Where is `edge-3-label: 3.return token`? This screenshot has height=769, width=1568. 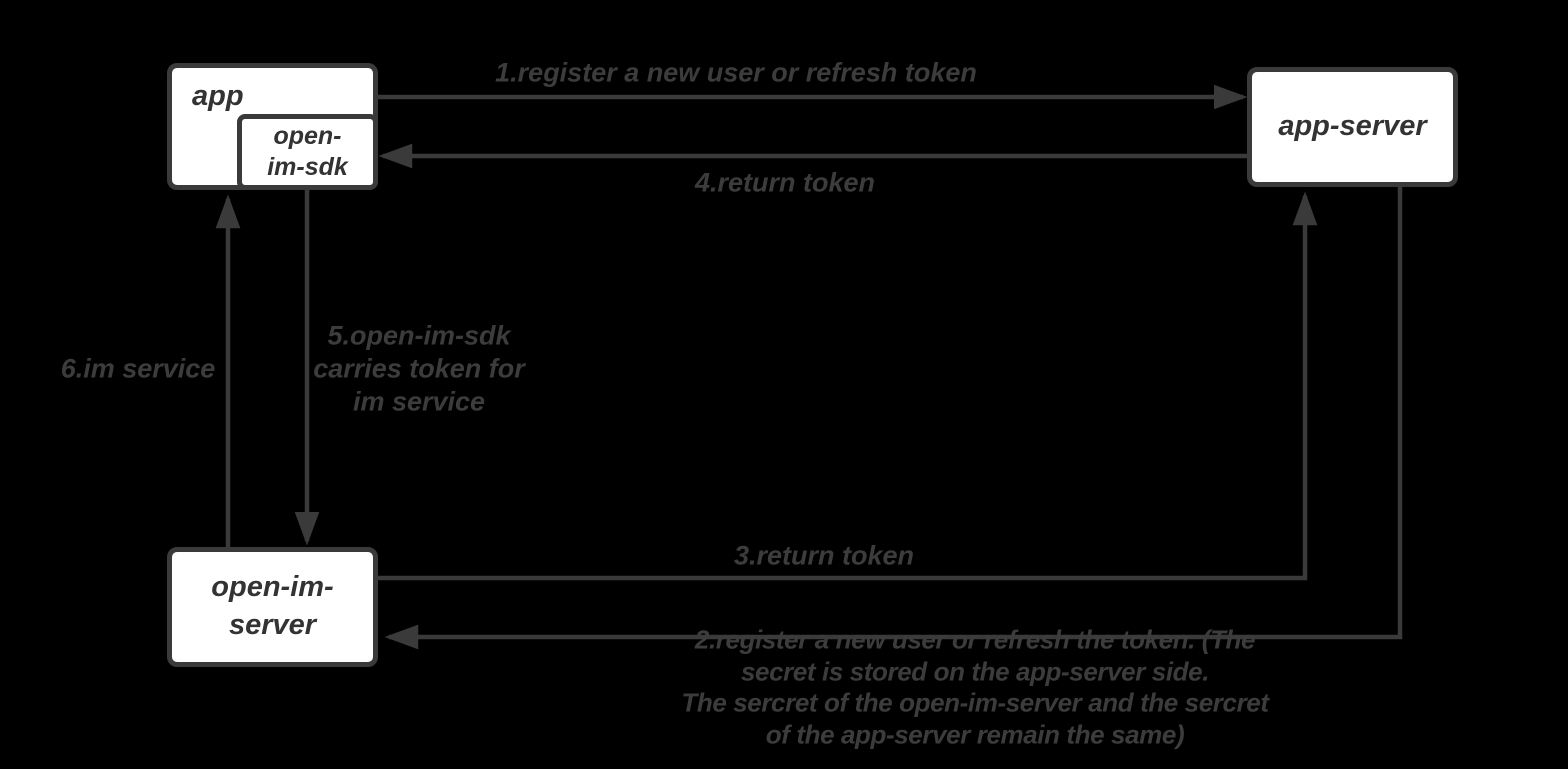 edge-3-label: 3.return token is located at coordinates (824, 555).